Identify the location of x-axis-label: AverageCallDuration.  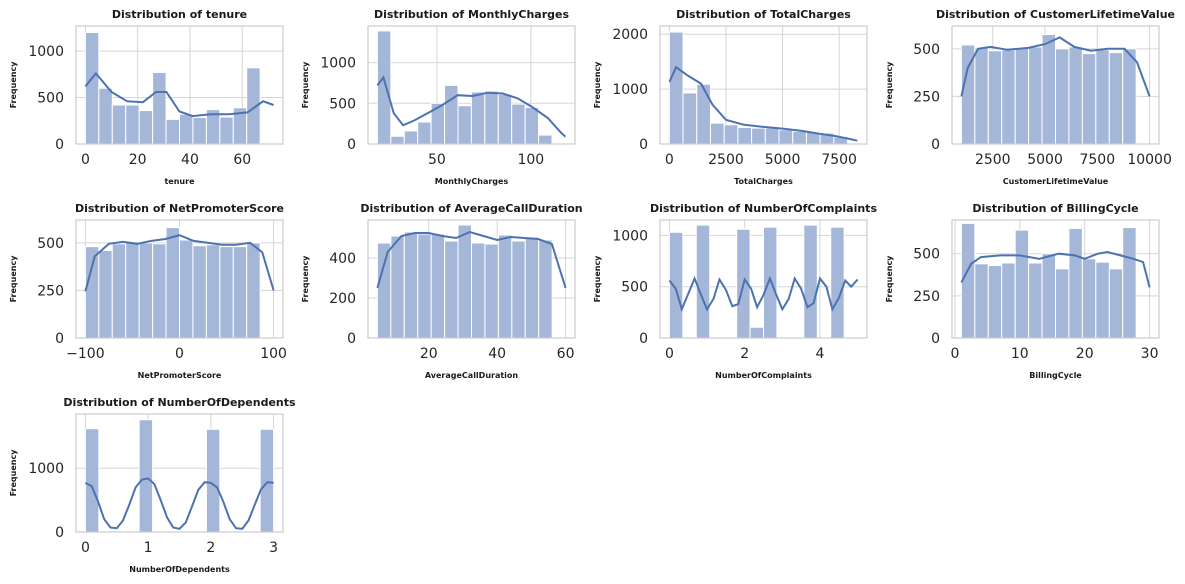
(472, 375).